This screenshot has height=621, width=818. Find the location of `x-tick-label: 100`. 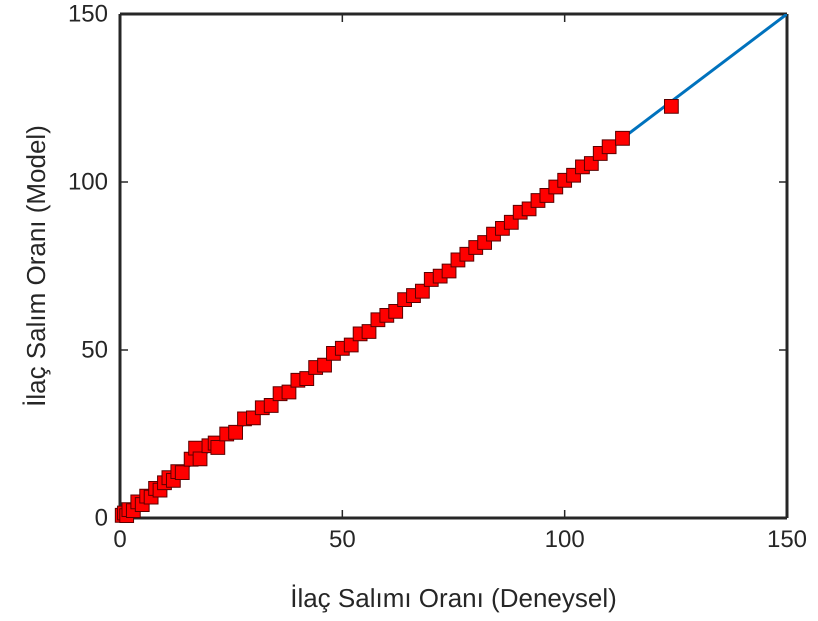

x-tick-label: 100 is located at coordinates (564, 540).